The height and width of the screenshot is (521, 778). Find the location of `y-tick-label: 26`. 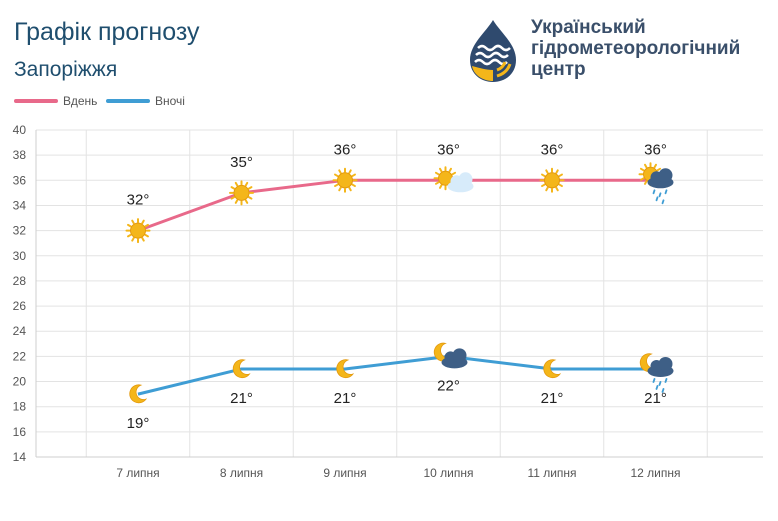

y-tick-label: 26 is located at coordinates (20, 306).